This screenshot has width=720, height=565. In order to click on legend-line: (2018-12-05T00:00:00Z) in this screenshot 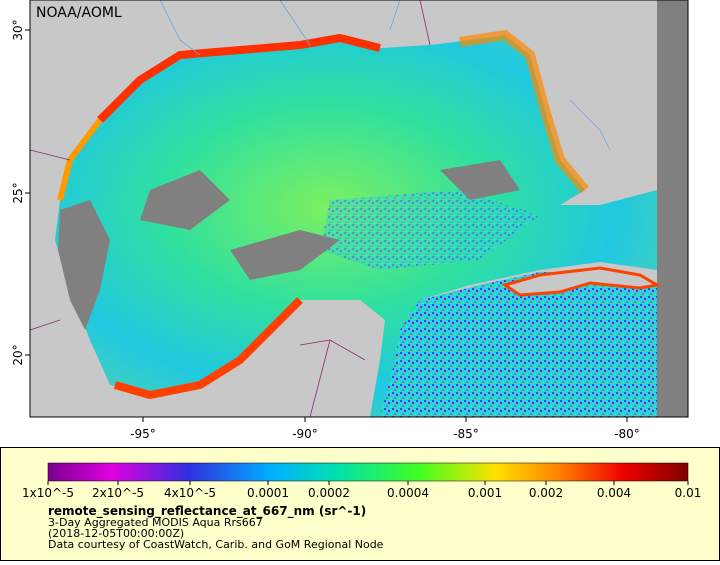, I will do `click(116, 533)`.